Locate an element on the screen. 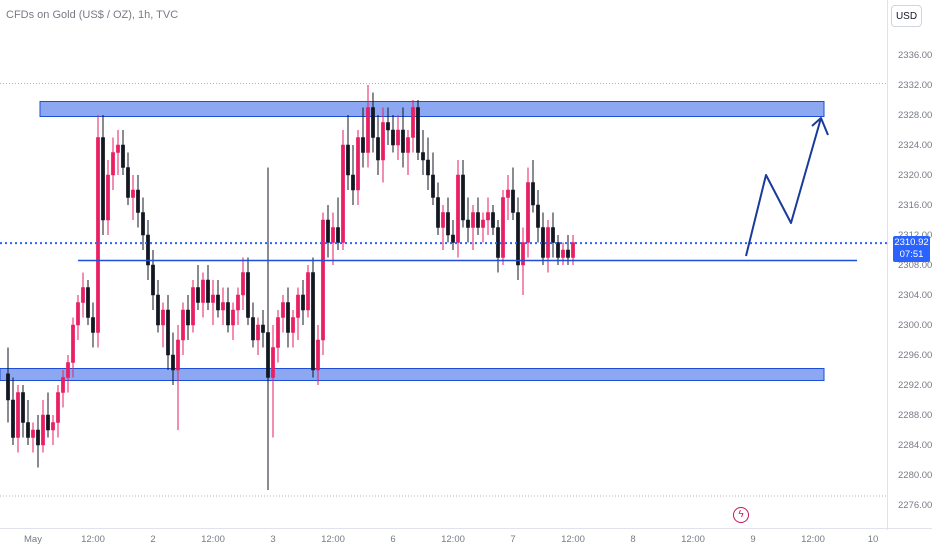 The height and width of the screenshot is (550, 932). time-tick-label: 2 is located at coordinates (152, 539).